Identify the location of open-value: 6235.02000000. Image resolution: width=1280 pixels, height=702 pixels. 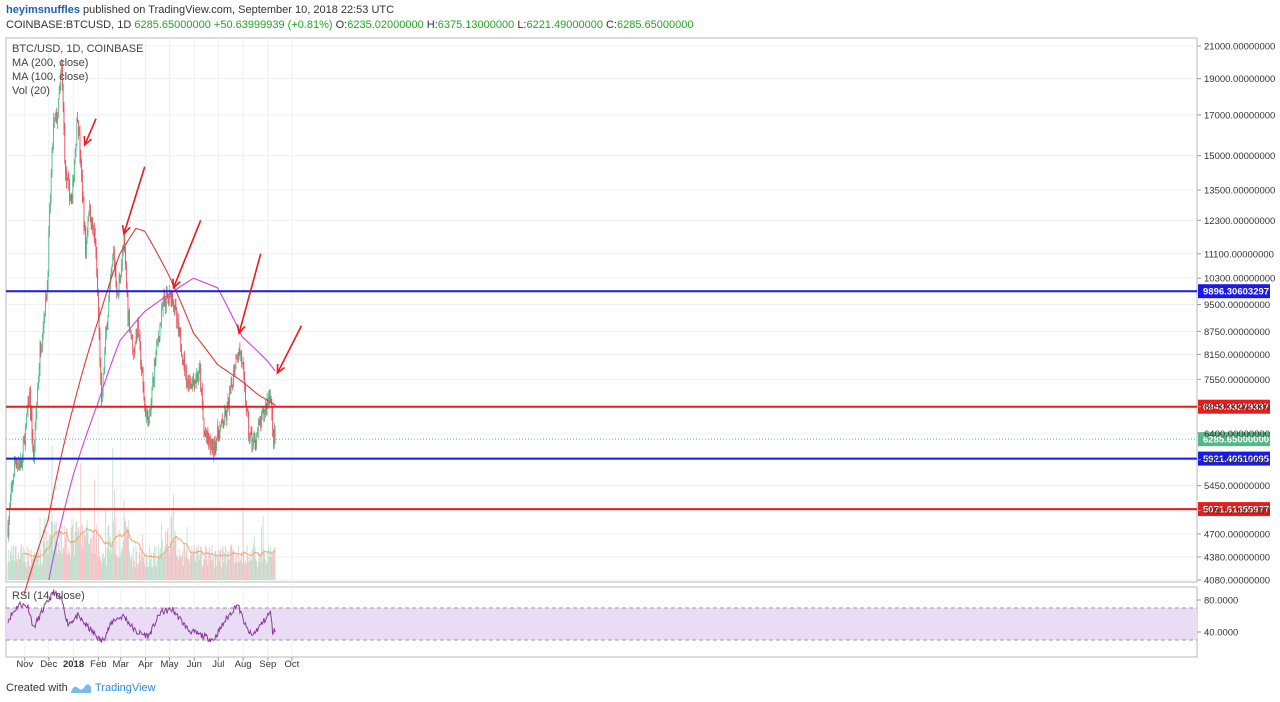
(385, 25).